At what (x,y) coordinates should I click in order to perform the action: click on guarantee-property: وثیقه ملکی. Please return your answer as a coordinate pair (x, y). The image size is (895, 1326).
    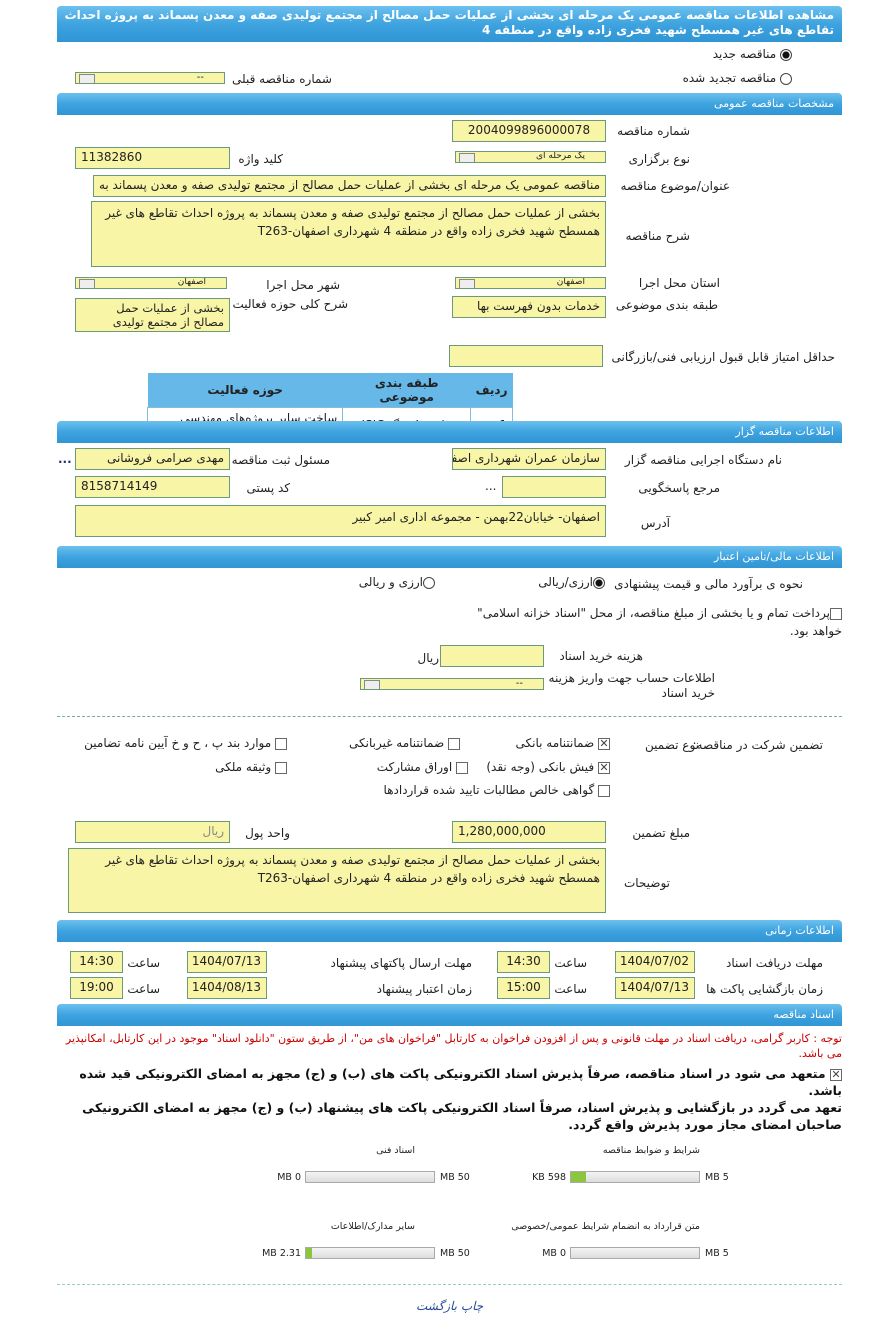
    Looking at the image, I should click on (251, 767).